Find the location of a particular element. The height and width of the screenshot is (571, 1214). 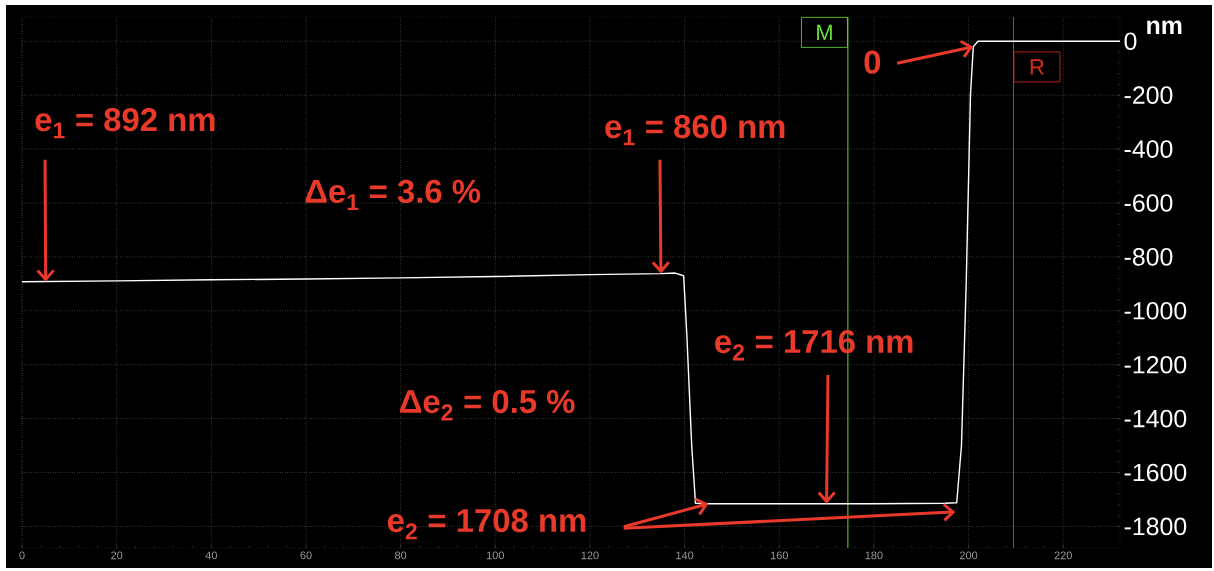

ref-line-label: M is located at coordinates (824, 32).